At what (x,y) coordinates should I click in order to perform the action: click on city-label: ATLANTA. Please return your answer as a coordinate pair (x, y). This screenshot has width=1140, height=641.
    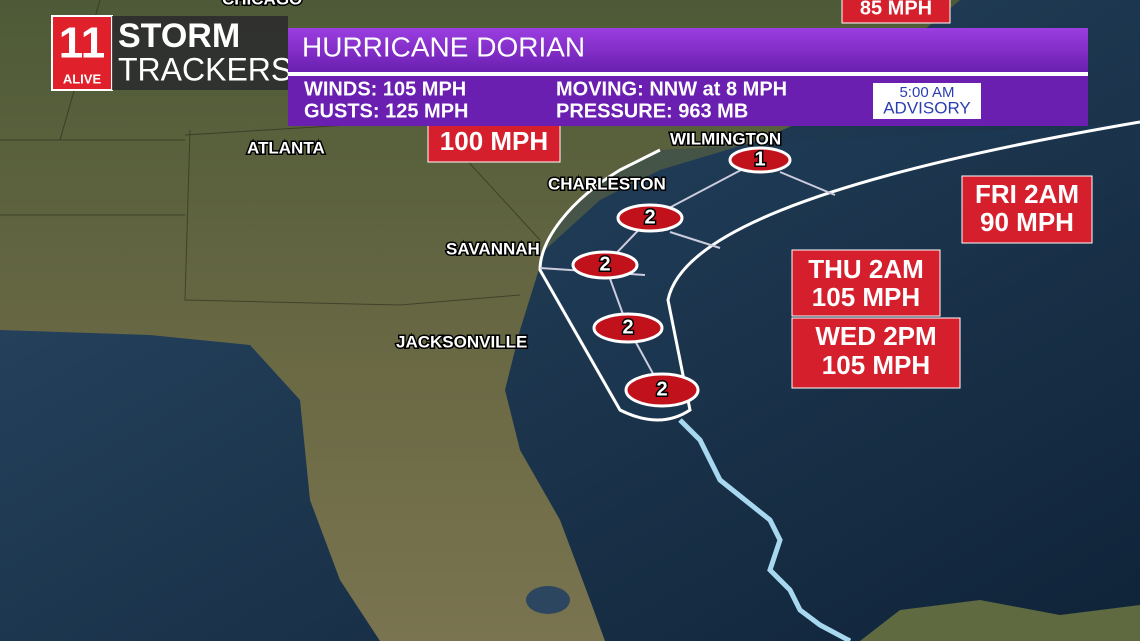
    Looking at the image, I should click on (286, 147).